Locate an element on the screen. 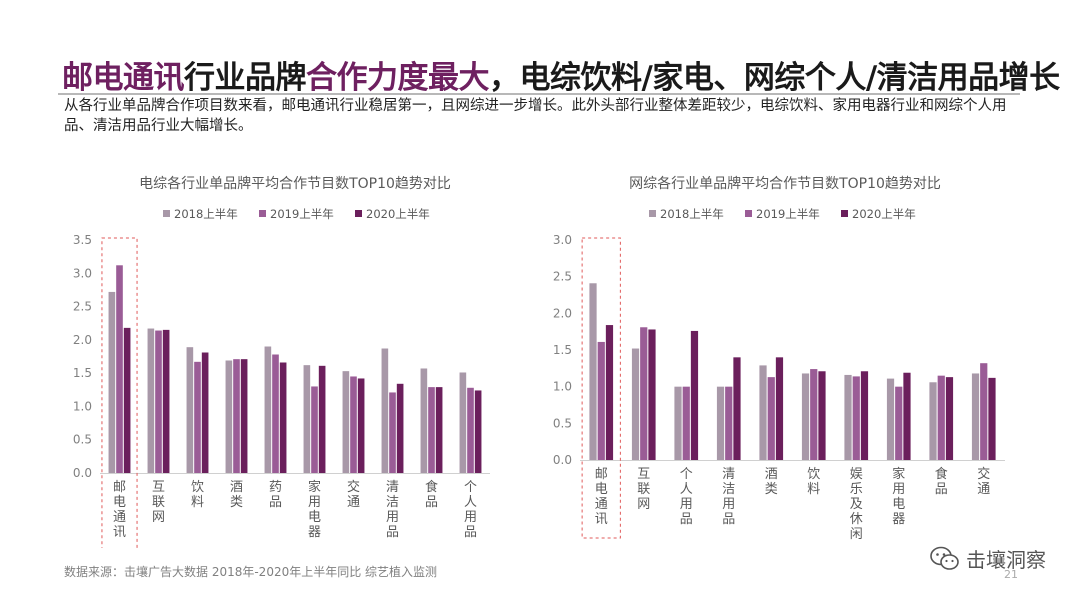 The width and height of the screenshot is (1080, 608). highlight-box is located at coordinates (601, 388).